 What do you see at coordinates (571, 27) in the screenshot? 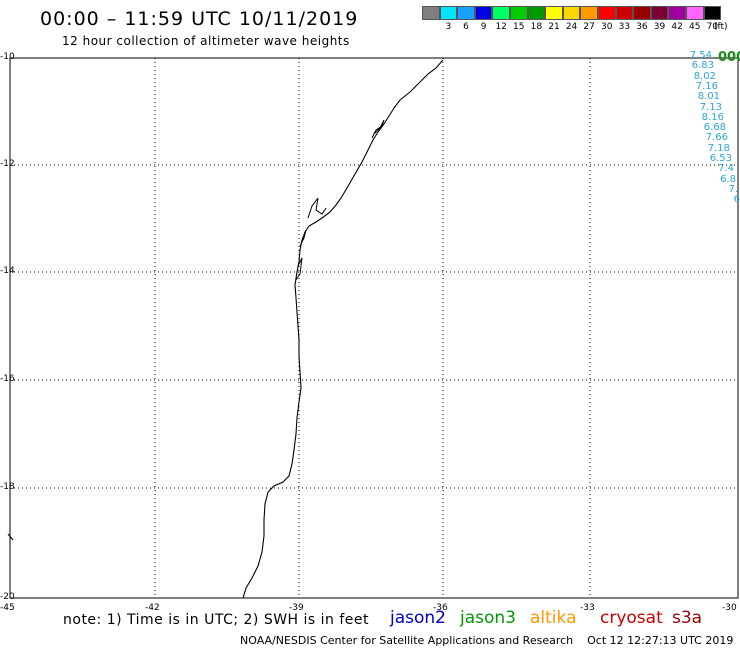
I see `legend-label: 24` at bounding box center [571, 27].